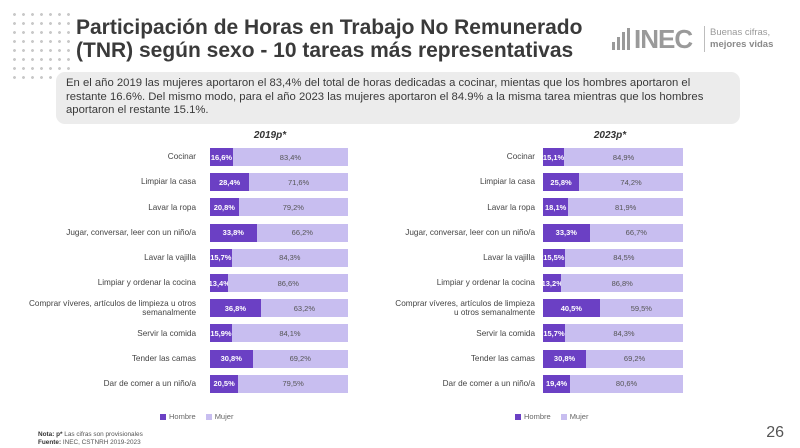 This screenshot has height=448, width=800. Describe the element at coordinates (279, 157) in the screenshot. I see `stacked-bar: 16,6% 83,4%` at that location.